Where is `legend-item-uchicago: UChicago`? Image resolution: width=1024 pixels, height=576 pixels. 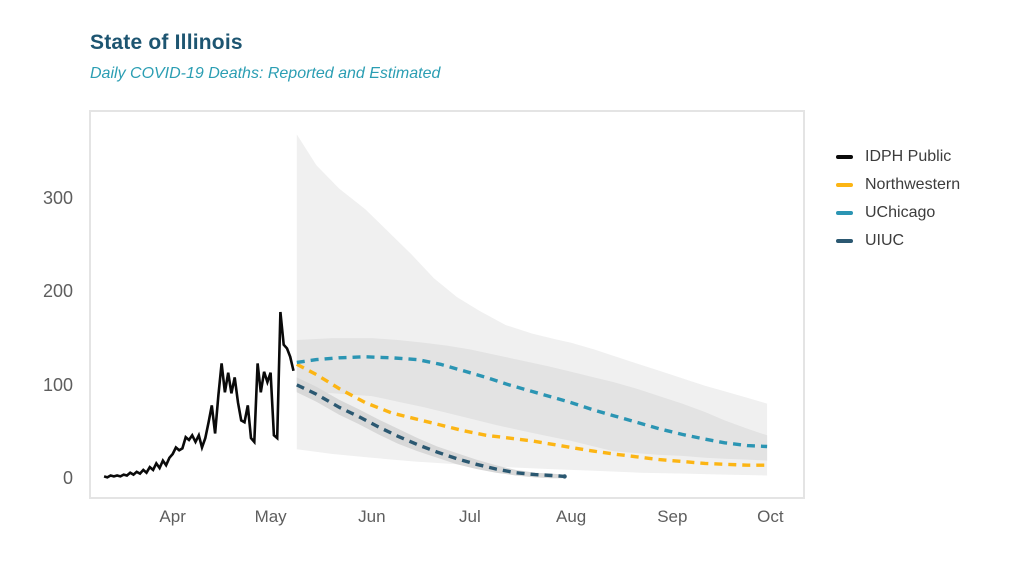
legend-item-uchicago: UChicago is located at coordinates (898, 212).